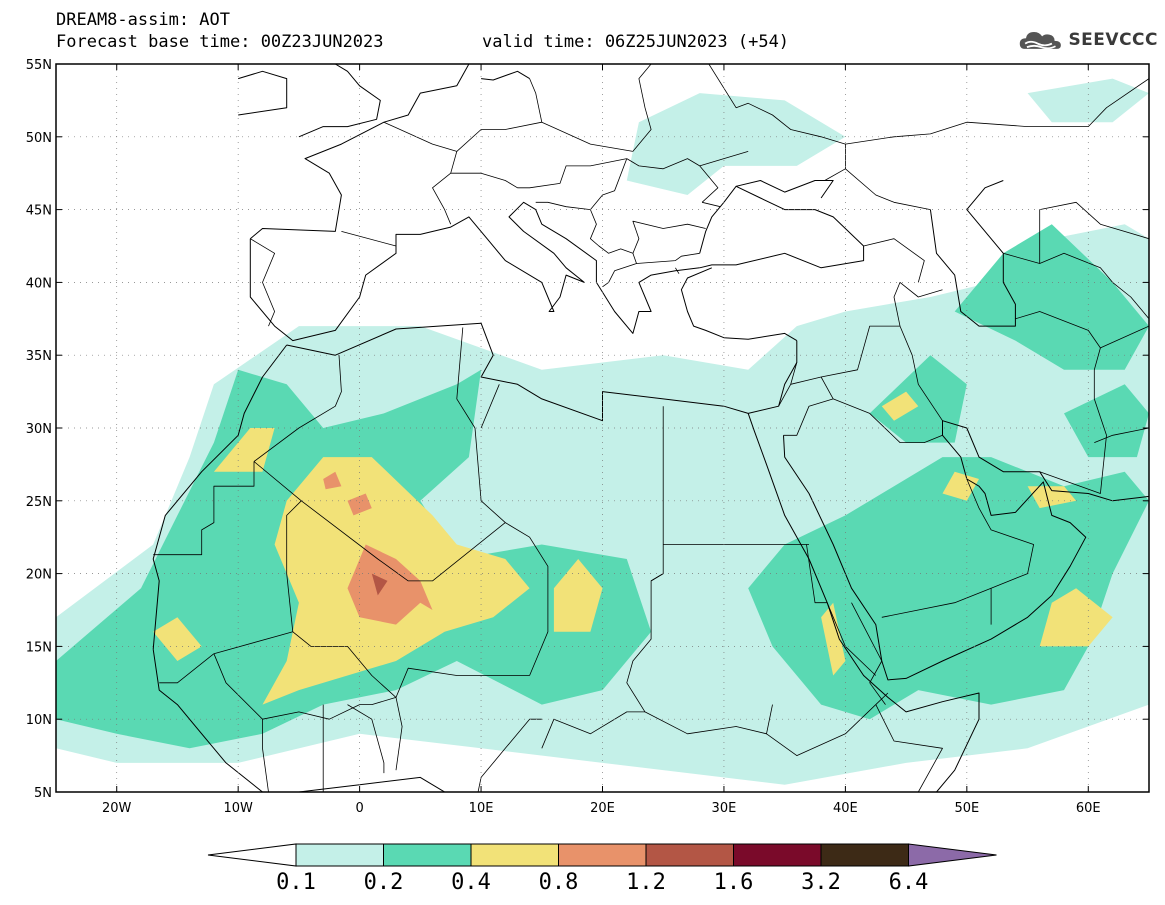 The height and width of the screenshot is (905, 1165). I want to click on x-tick-label: 0, so click(359, 808).